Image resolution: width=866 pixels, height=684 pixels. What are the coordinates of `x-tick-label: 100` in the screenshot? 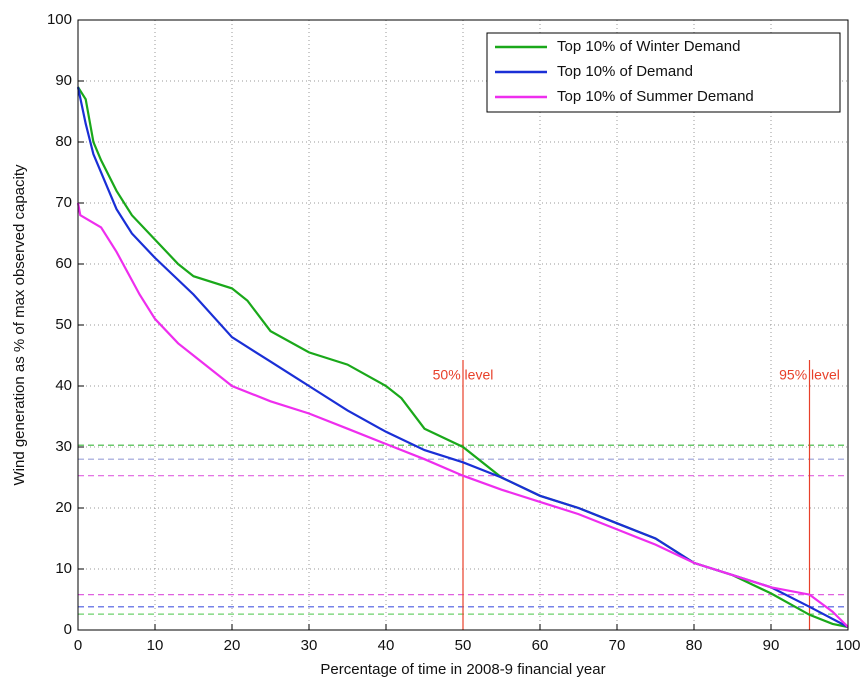 It's located at (847, 645).